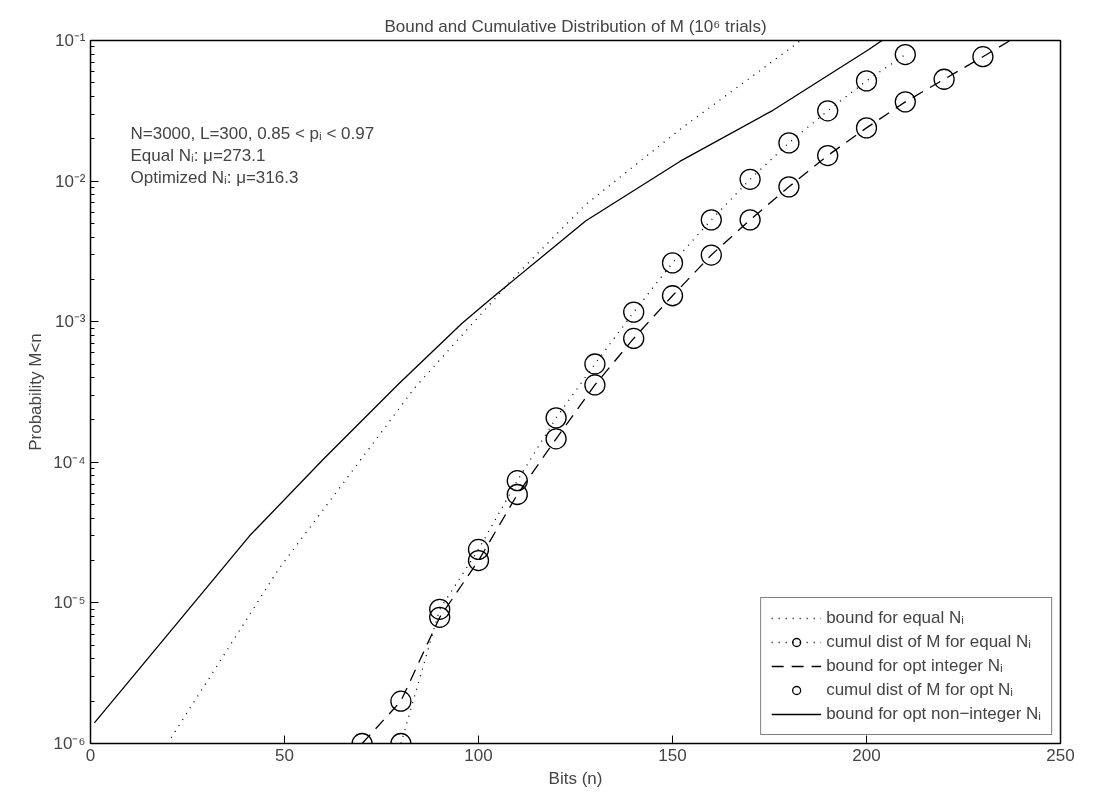 The height and width of the screenshot is (795, 1096). What do you see at coordinates (1060, 755) in the screenshot?
I see `x-tick-label: 250` at bounding box center [1060, 755].